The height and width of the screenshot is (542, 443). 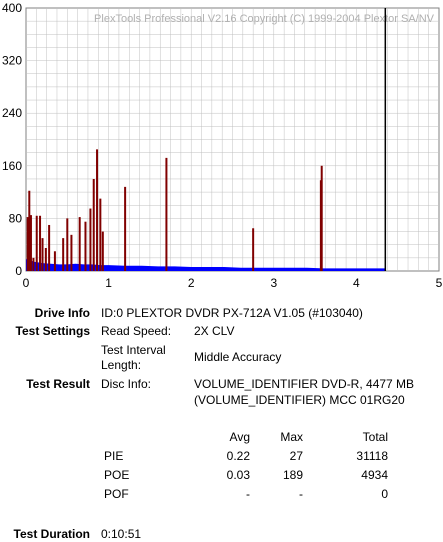 What do you see at coordinates (51, 534) in the screenshot?
I see `test-duration-label: Test Duration` at bounding box center [51, 534].